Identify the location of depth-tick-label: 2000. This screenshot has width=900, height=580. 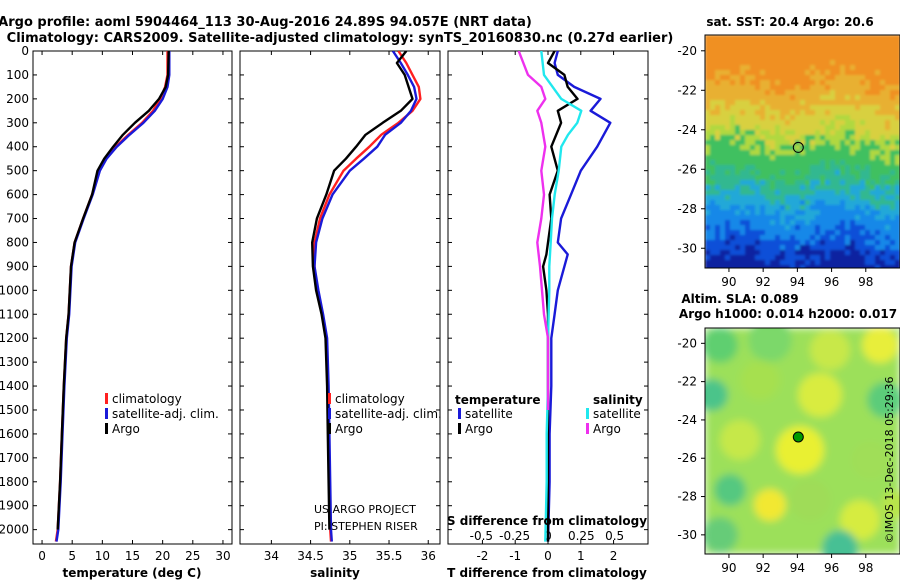
(14, 530).